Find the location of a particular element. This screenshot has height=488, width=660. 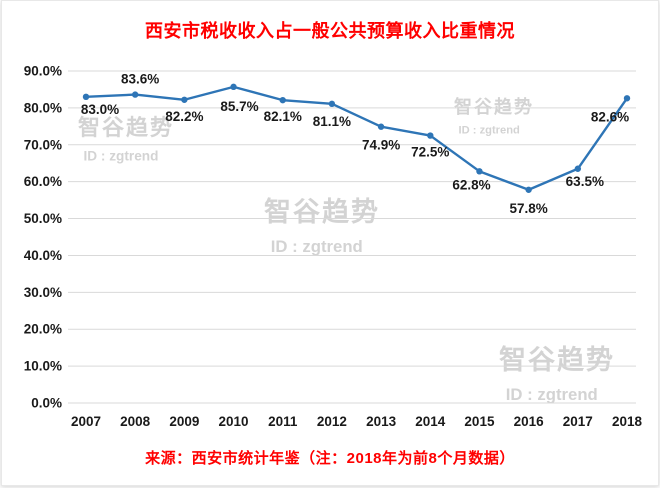

y-axis-label: 0.0% is located at coordinates (46, 403).